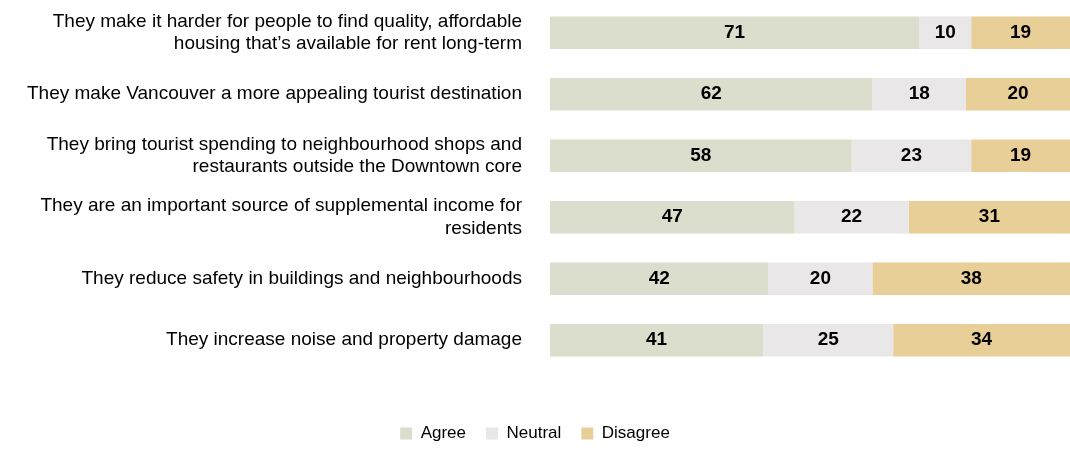 The image size is (1070, 458). I want to click on data-label: 47, so click(672, 216).